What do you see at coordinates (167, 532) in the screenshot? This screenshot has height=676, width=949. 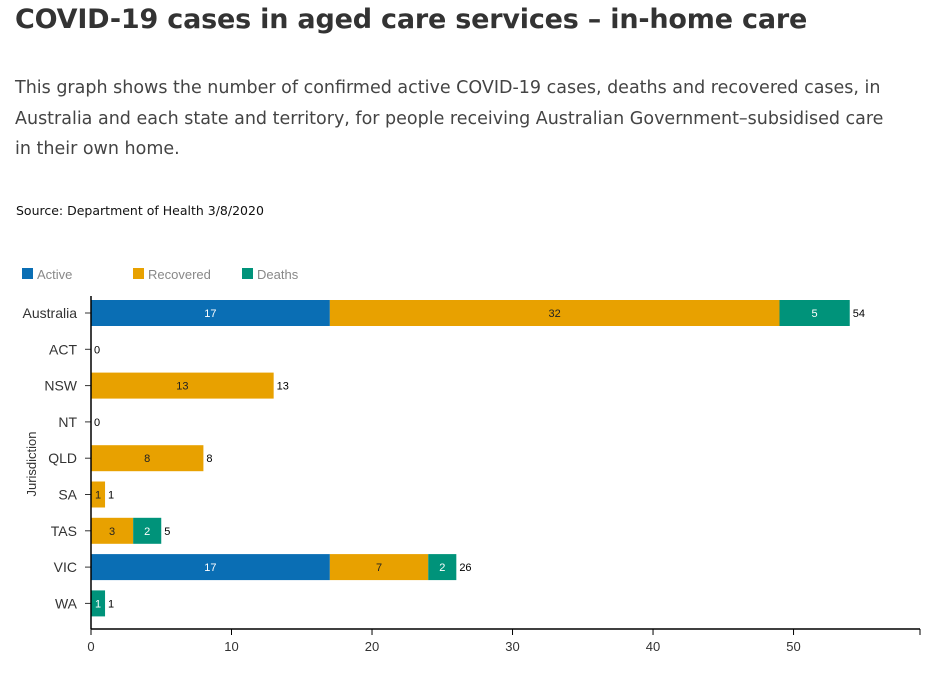 I see `total-label-tas: 5` at bounding box center [167, 532].